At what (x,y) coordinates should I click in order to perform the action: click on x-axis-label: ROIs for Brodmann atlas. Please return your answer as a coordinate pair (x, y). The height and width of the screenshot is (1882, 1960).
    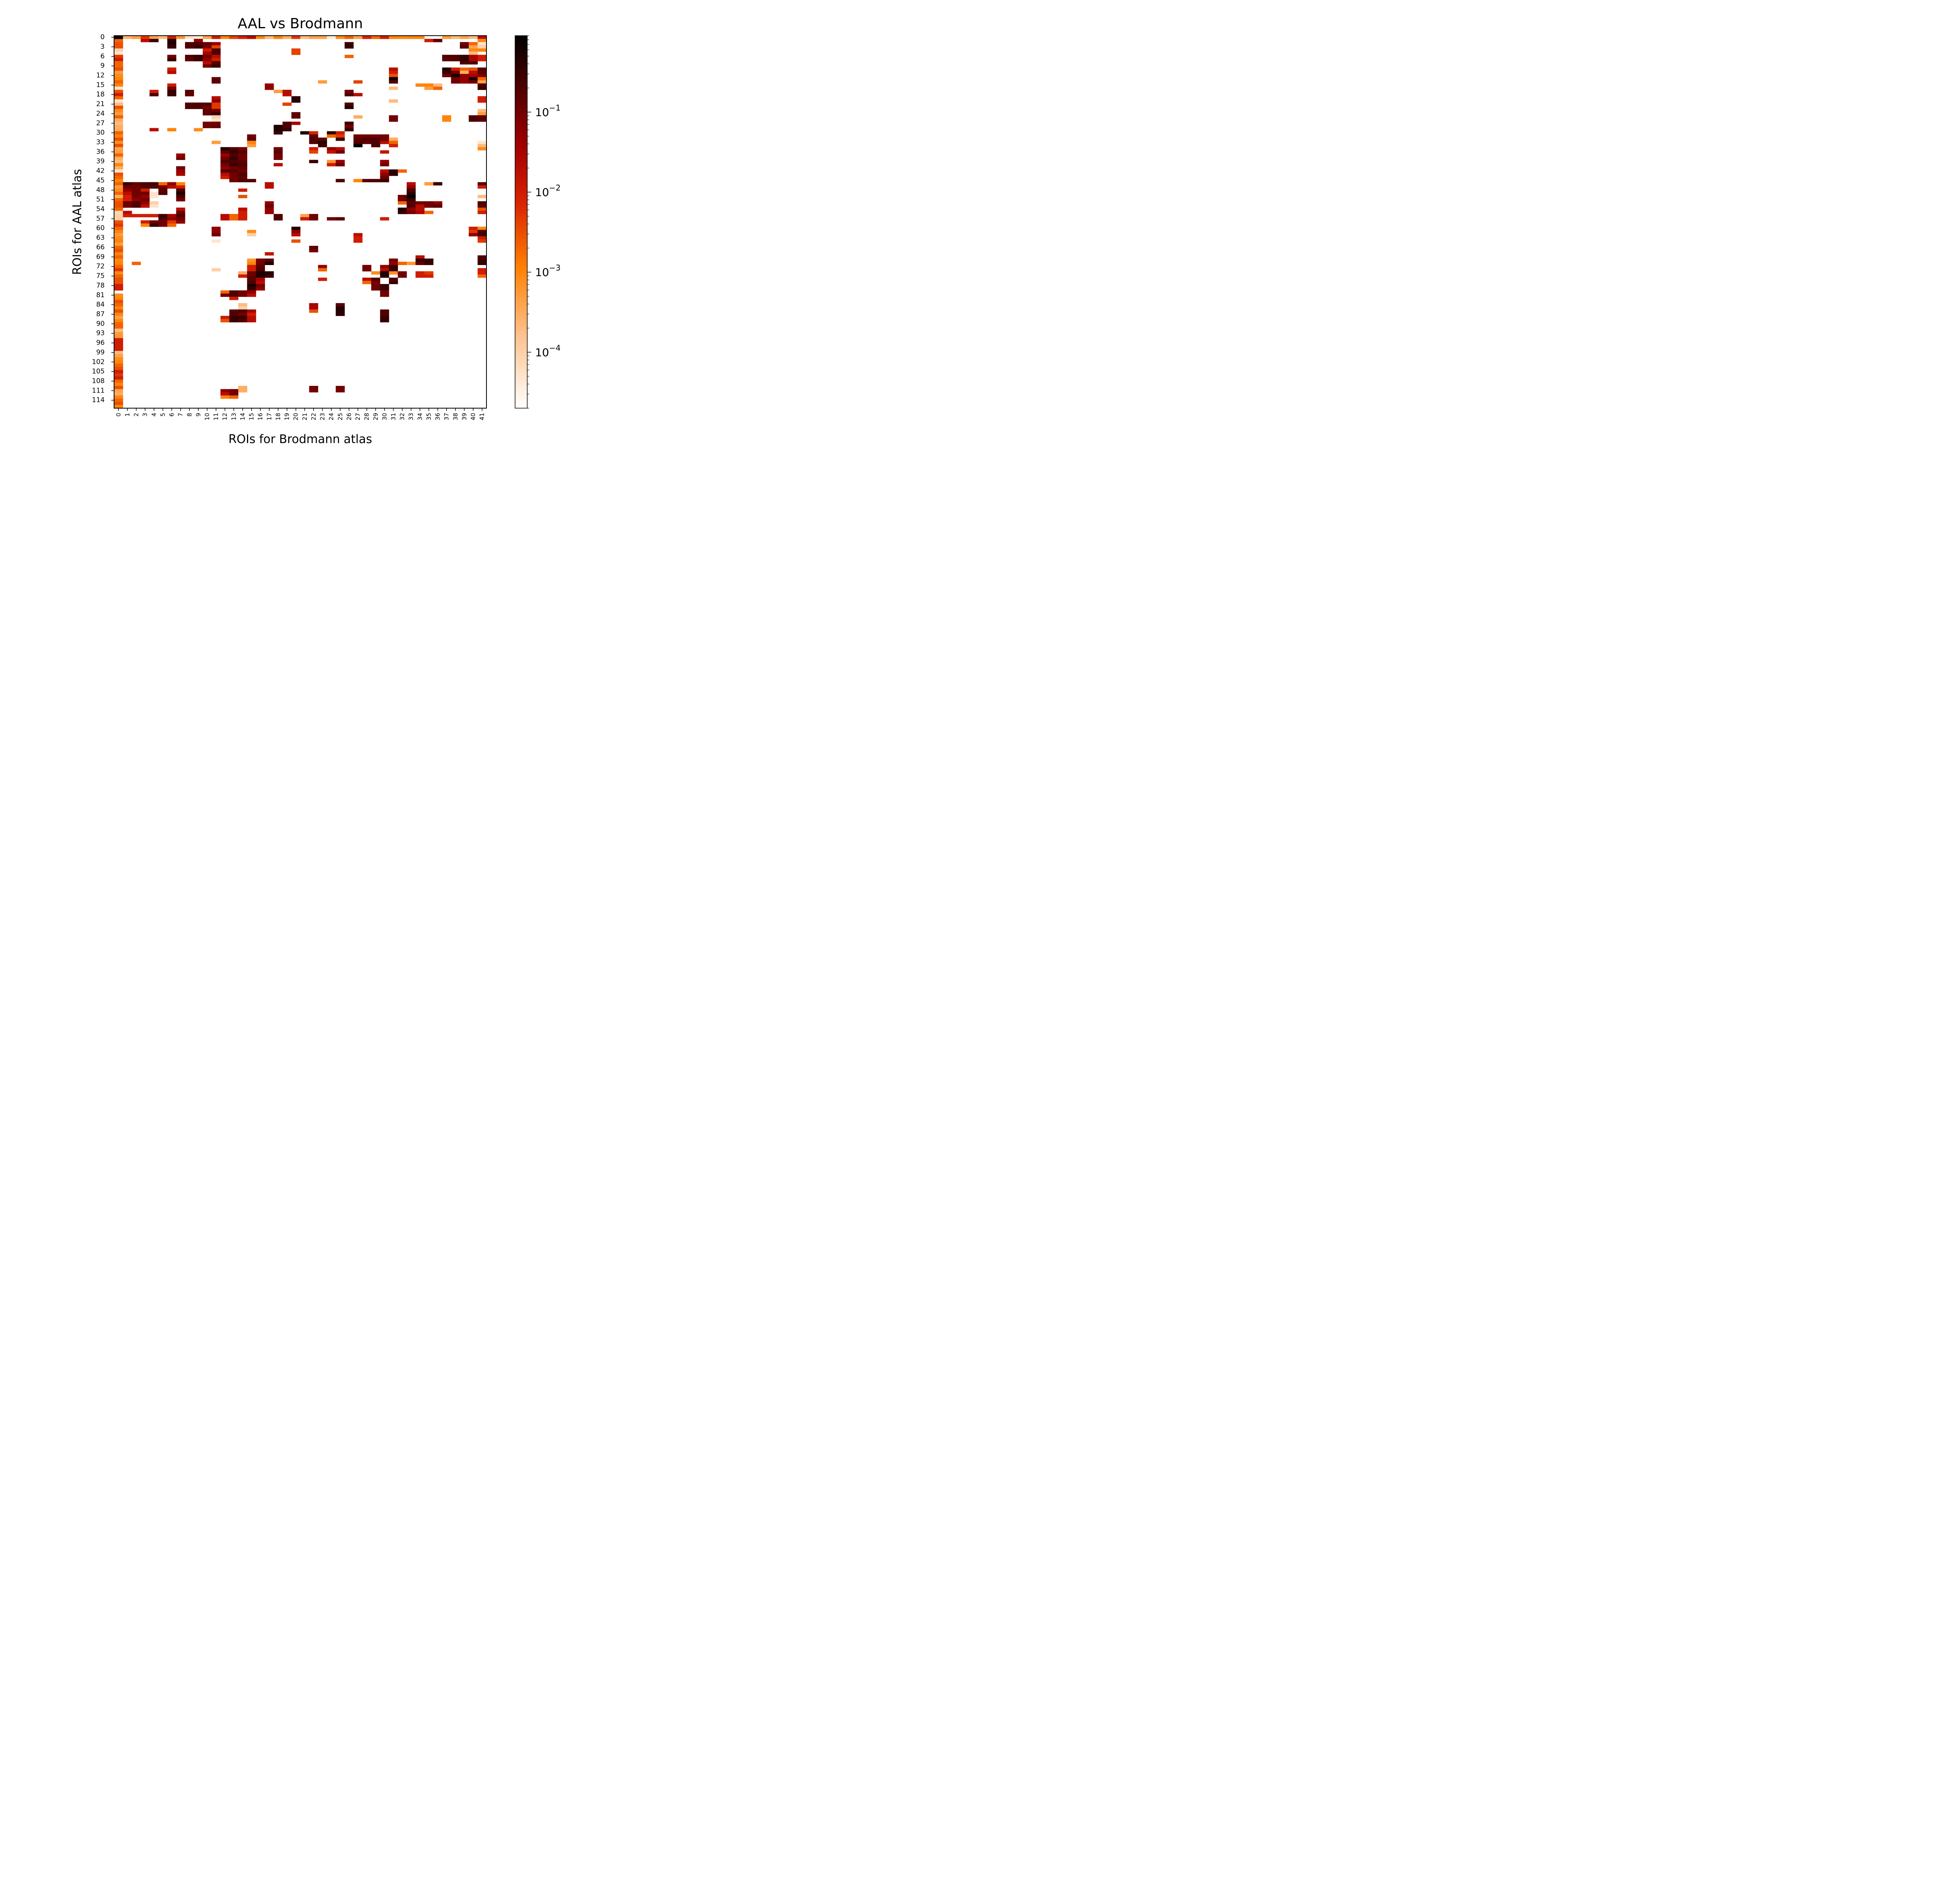
    Looking at the image, I should click on (300, 439).